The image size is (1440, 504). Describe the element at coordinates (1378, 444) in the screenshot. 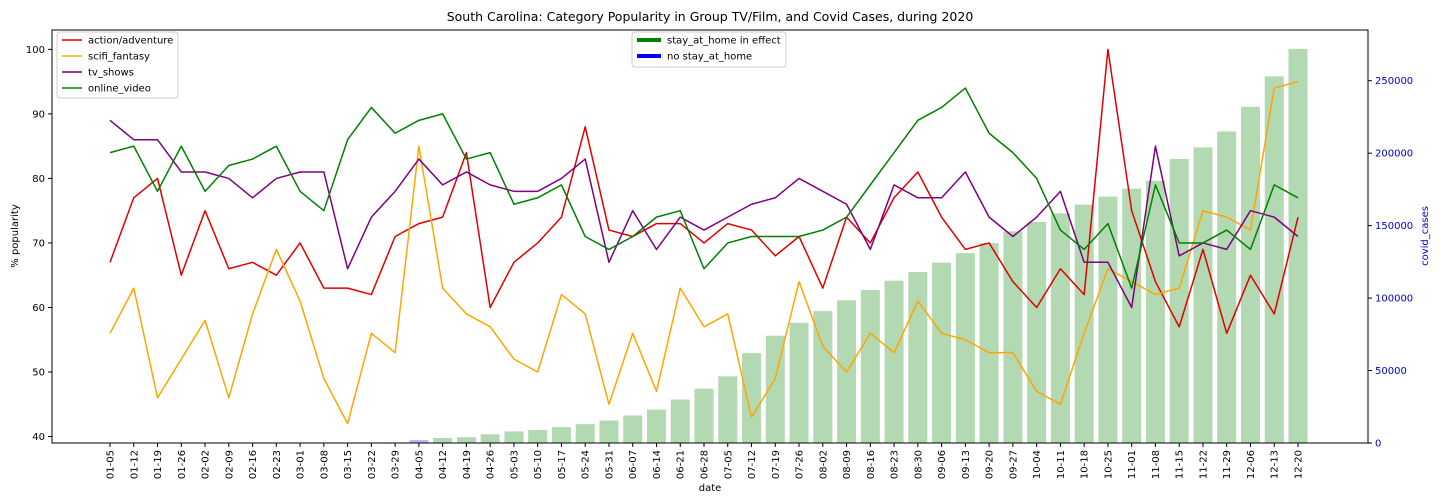

I see `y-right-tick-label: 0` at that location.